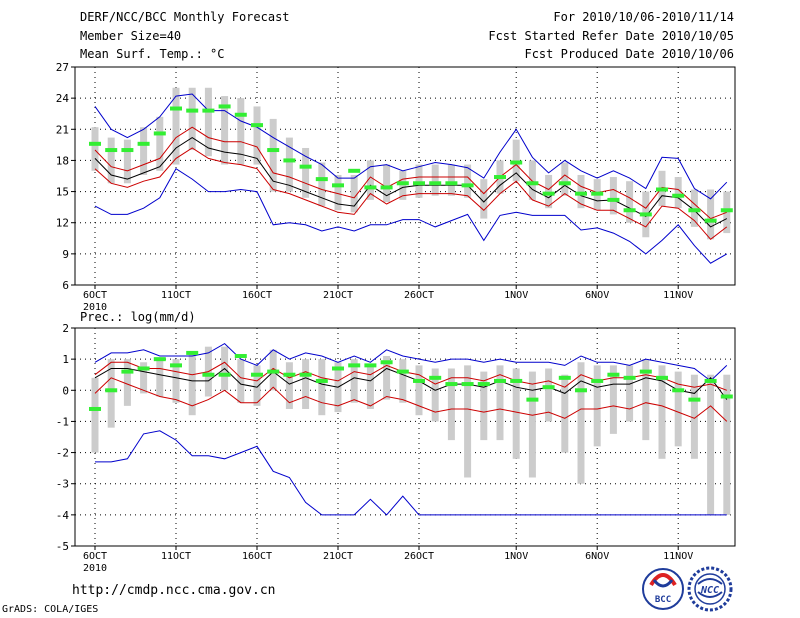 Image resolution: width=800 pixels, height=618 pixels. I want to click on precip-xtick-label: 6OCT, so click(95, 556).